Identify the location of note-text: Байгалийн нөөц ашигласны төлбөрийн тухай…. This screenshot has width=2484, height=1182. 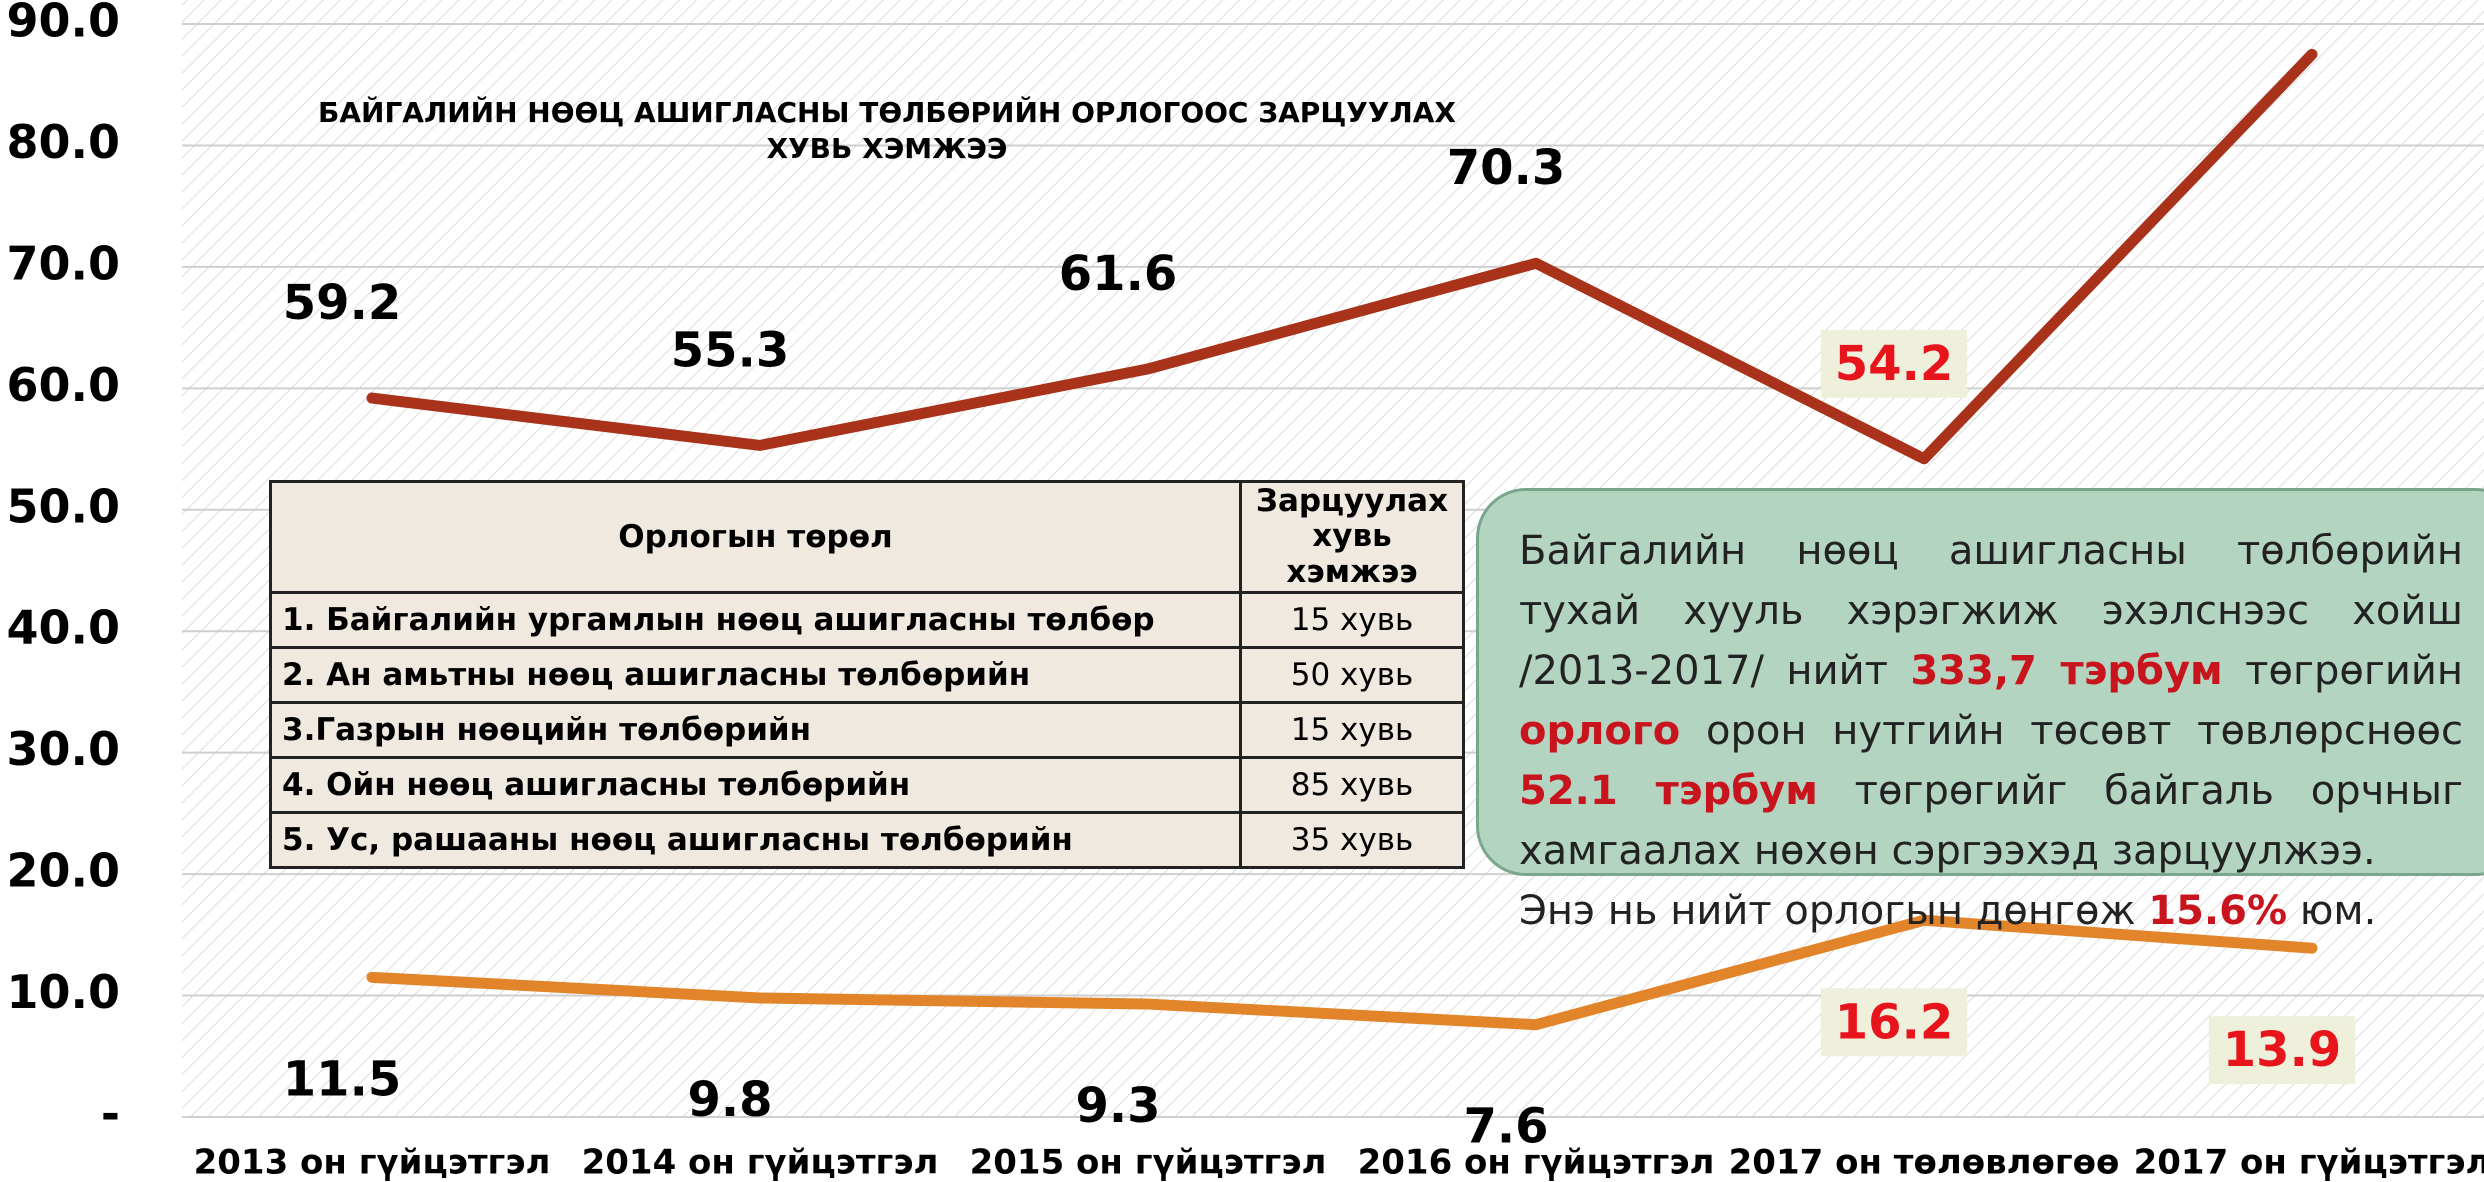
(1991, 611).